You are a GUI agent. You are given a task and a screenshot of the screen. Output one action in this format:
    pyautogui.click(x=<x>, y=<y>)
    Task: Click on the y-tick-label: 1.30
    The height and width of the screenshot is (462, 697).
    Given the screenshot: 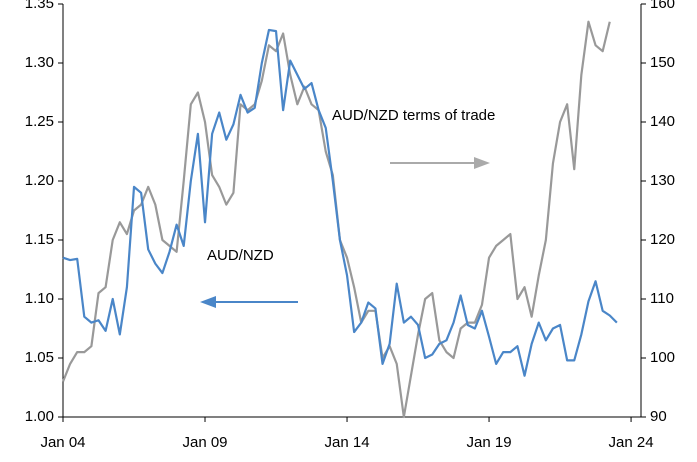 What is the action you would take?
    pyautogui.click(x=39, y=62)
    